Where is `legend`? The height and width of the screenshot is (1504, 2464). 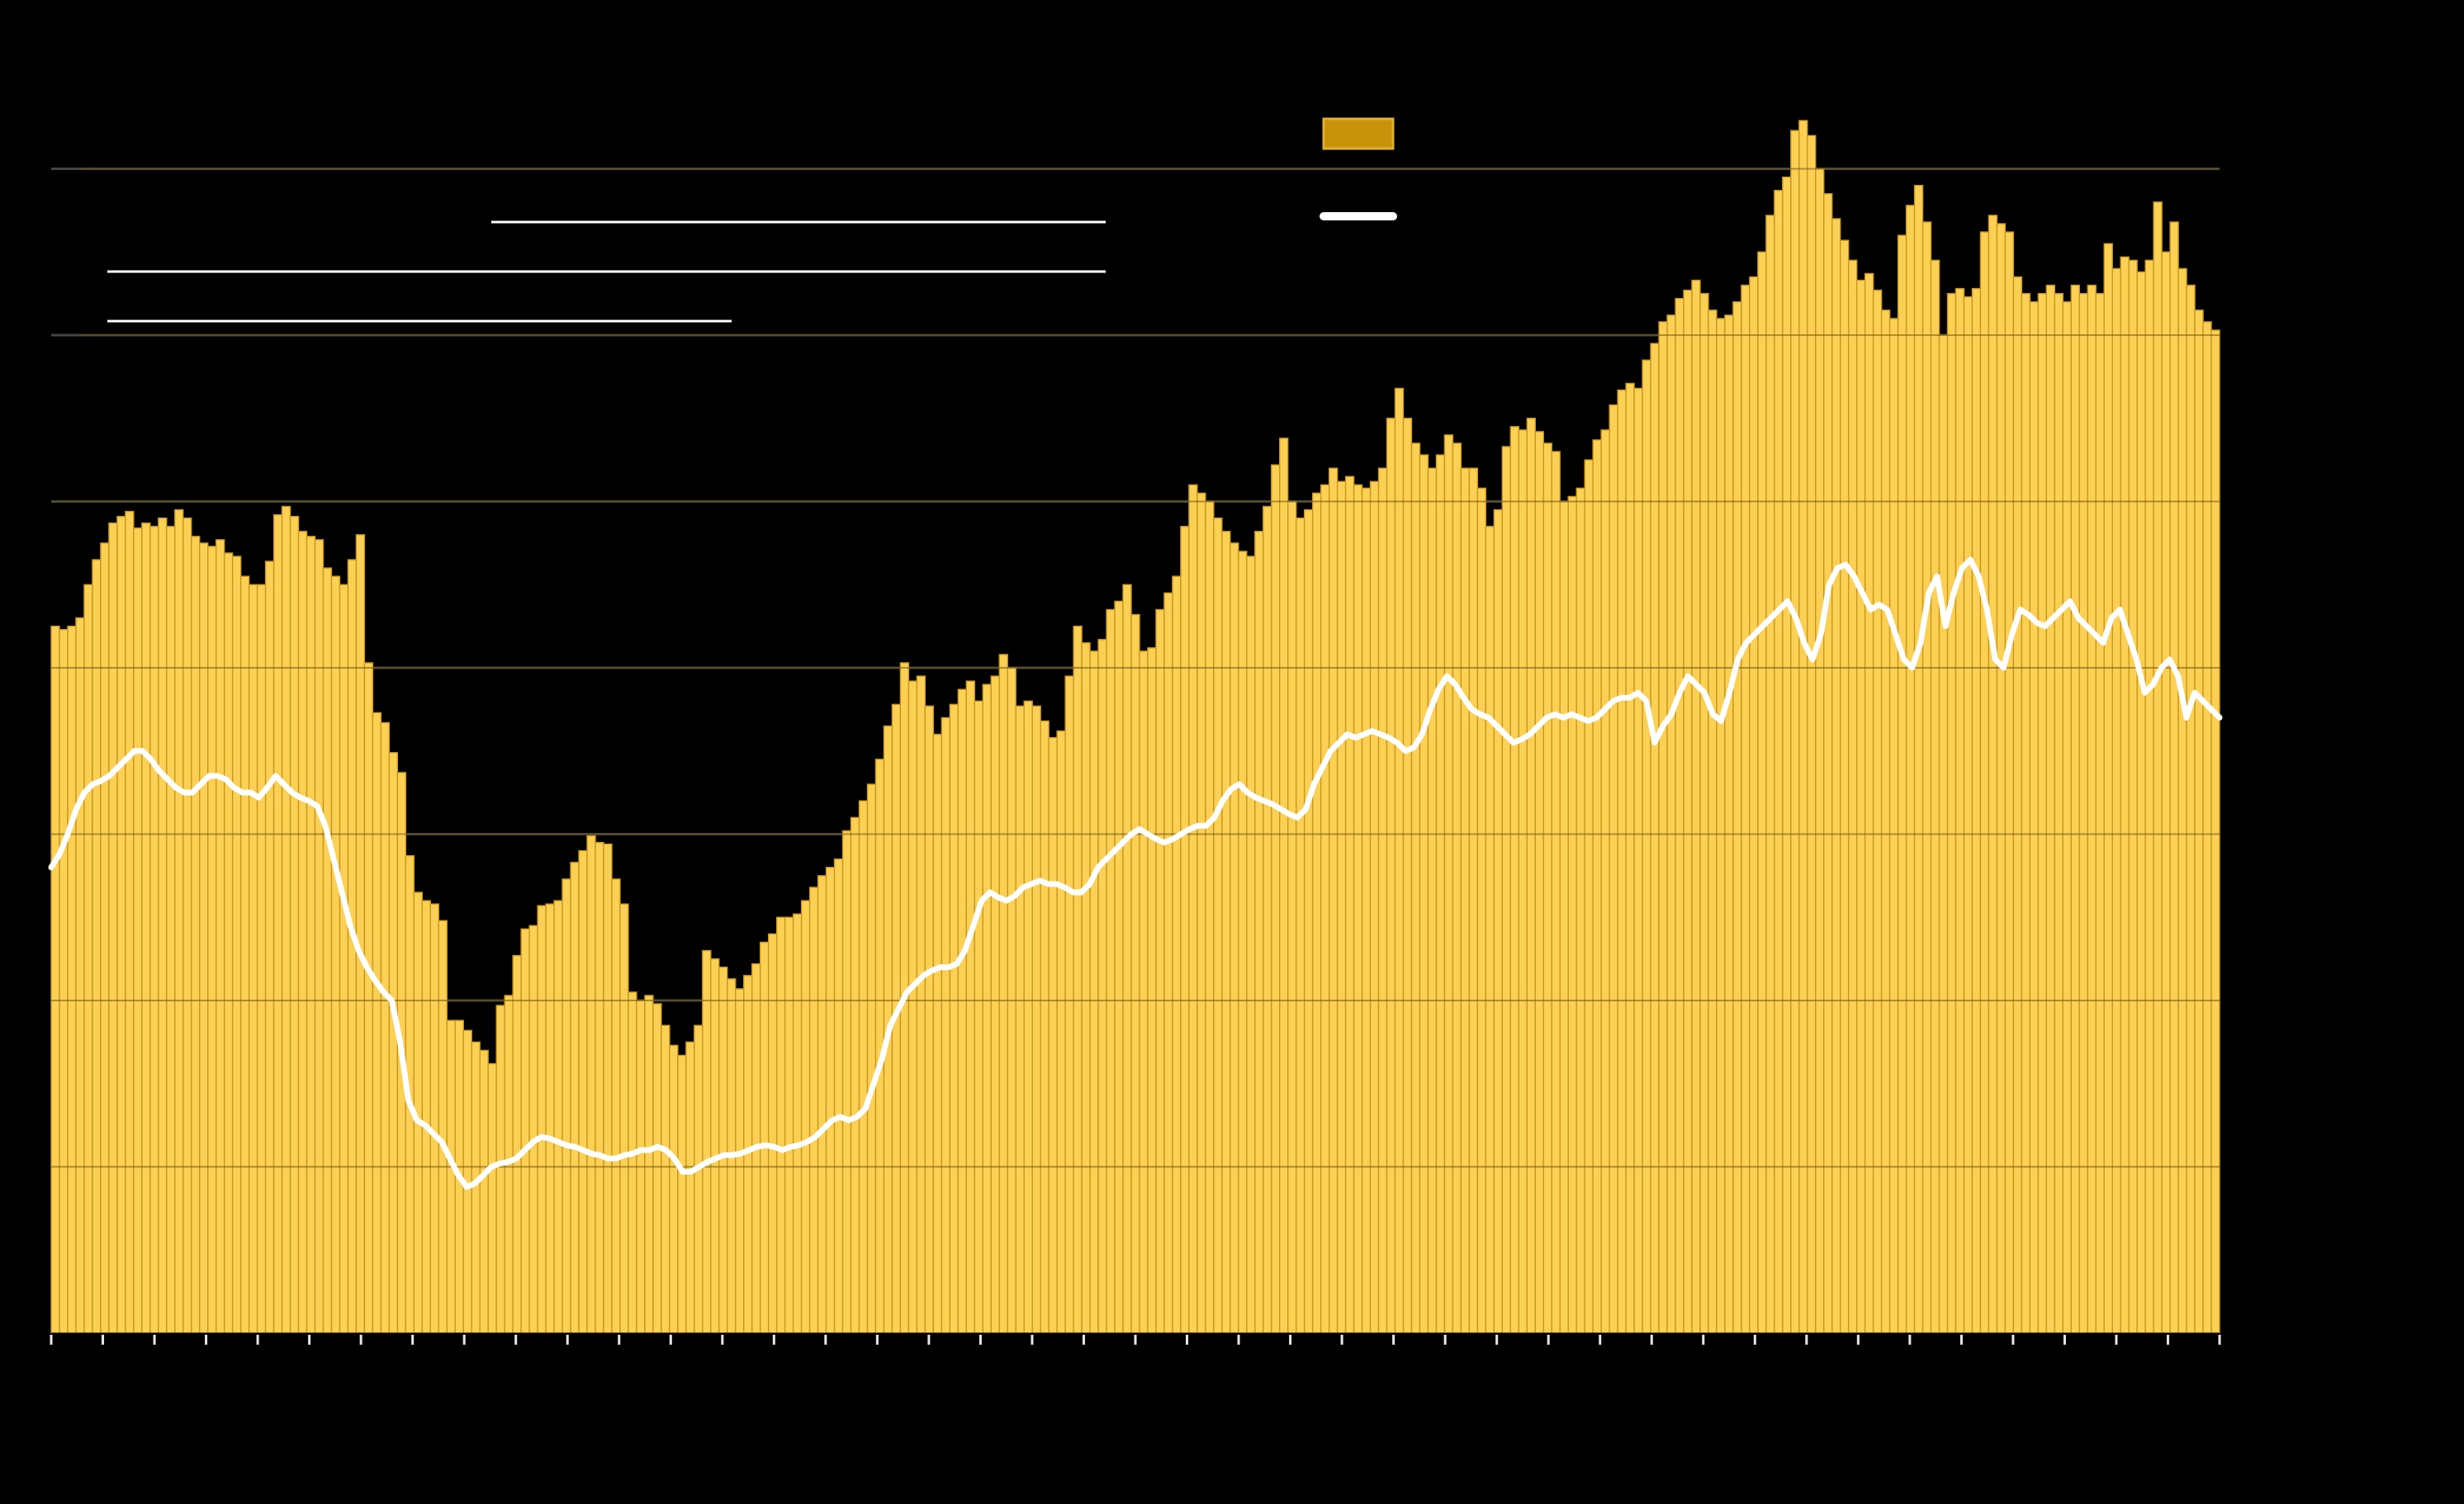
legend is located at coordinates (1358, 169).